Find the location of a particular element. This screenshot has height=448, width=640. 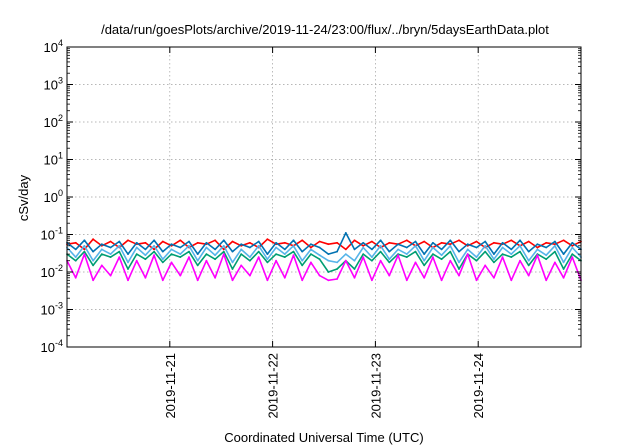

y-tick-label: 10⁻³ is located at coordinates (52, 309).